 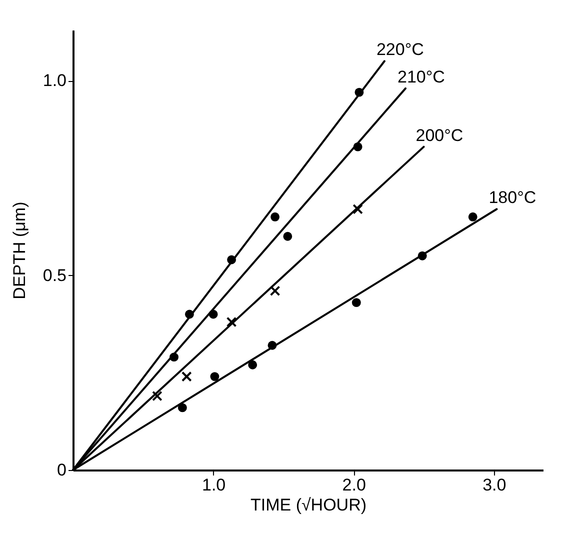 What do you see at coordinates (214, 485) in the screenshot?
I see `x-tick-label: 1.0` at bounding box center [214, 485].